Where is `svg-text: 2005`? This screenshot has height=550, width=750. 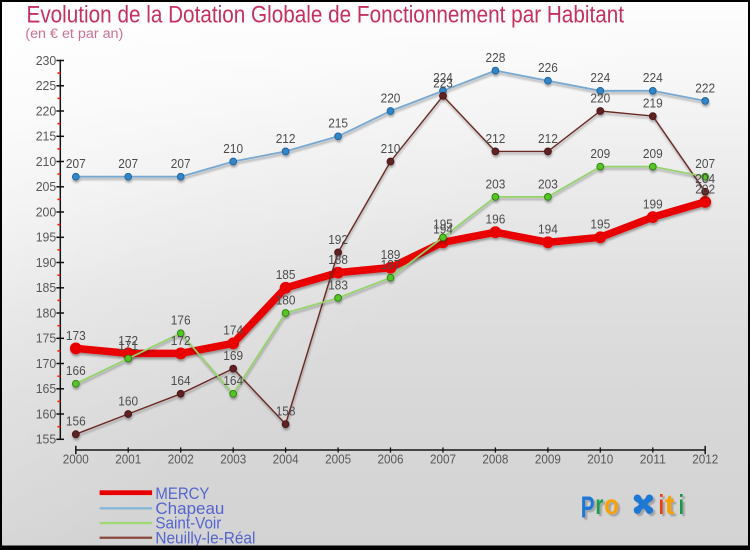
svg-text: 2005 is located at coordinates (338, 459).